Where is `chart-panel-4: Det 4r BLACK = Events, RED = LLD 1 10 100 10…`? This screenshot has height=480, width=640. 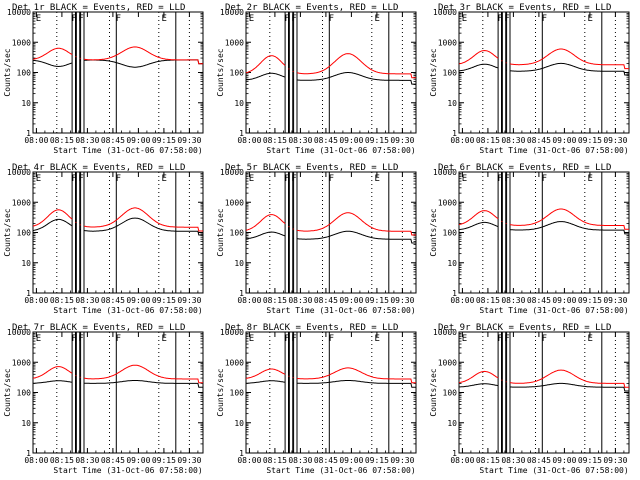 chart-panel-4: Det 4r BLACK = Events, RED = LLD 1 10 100 10… is located at coordinates (103, 239).